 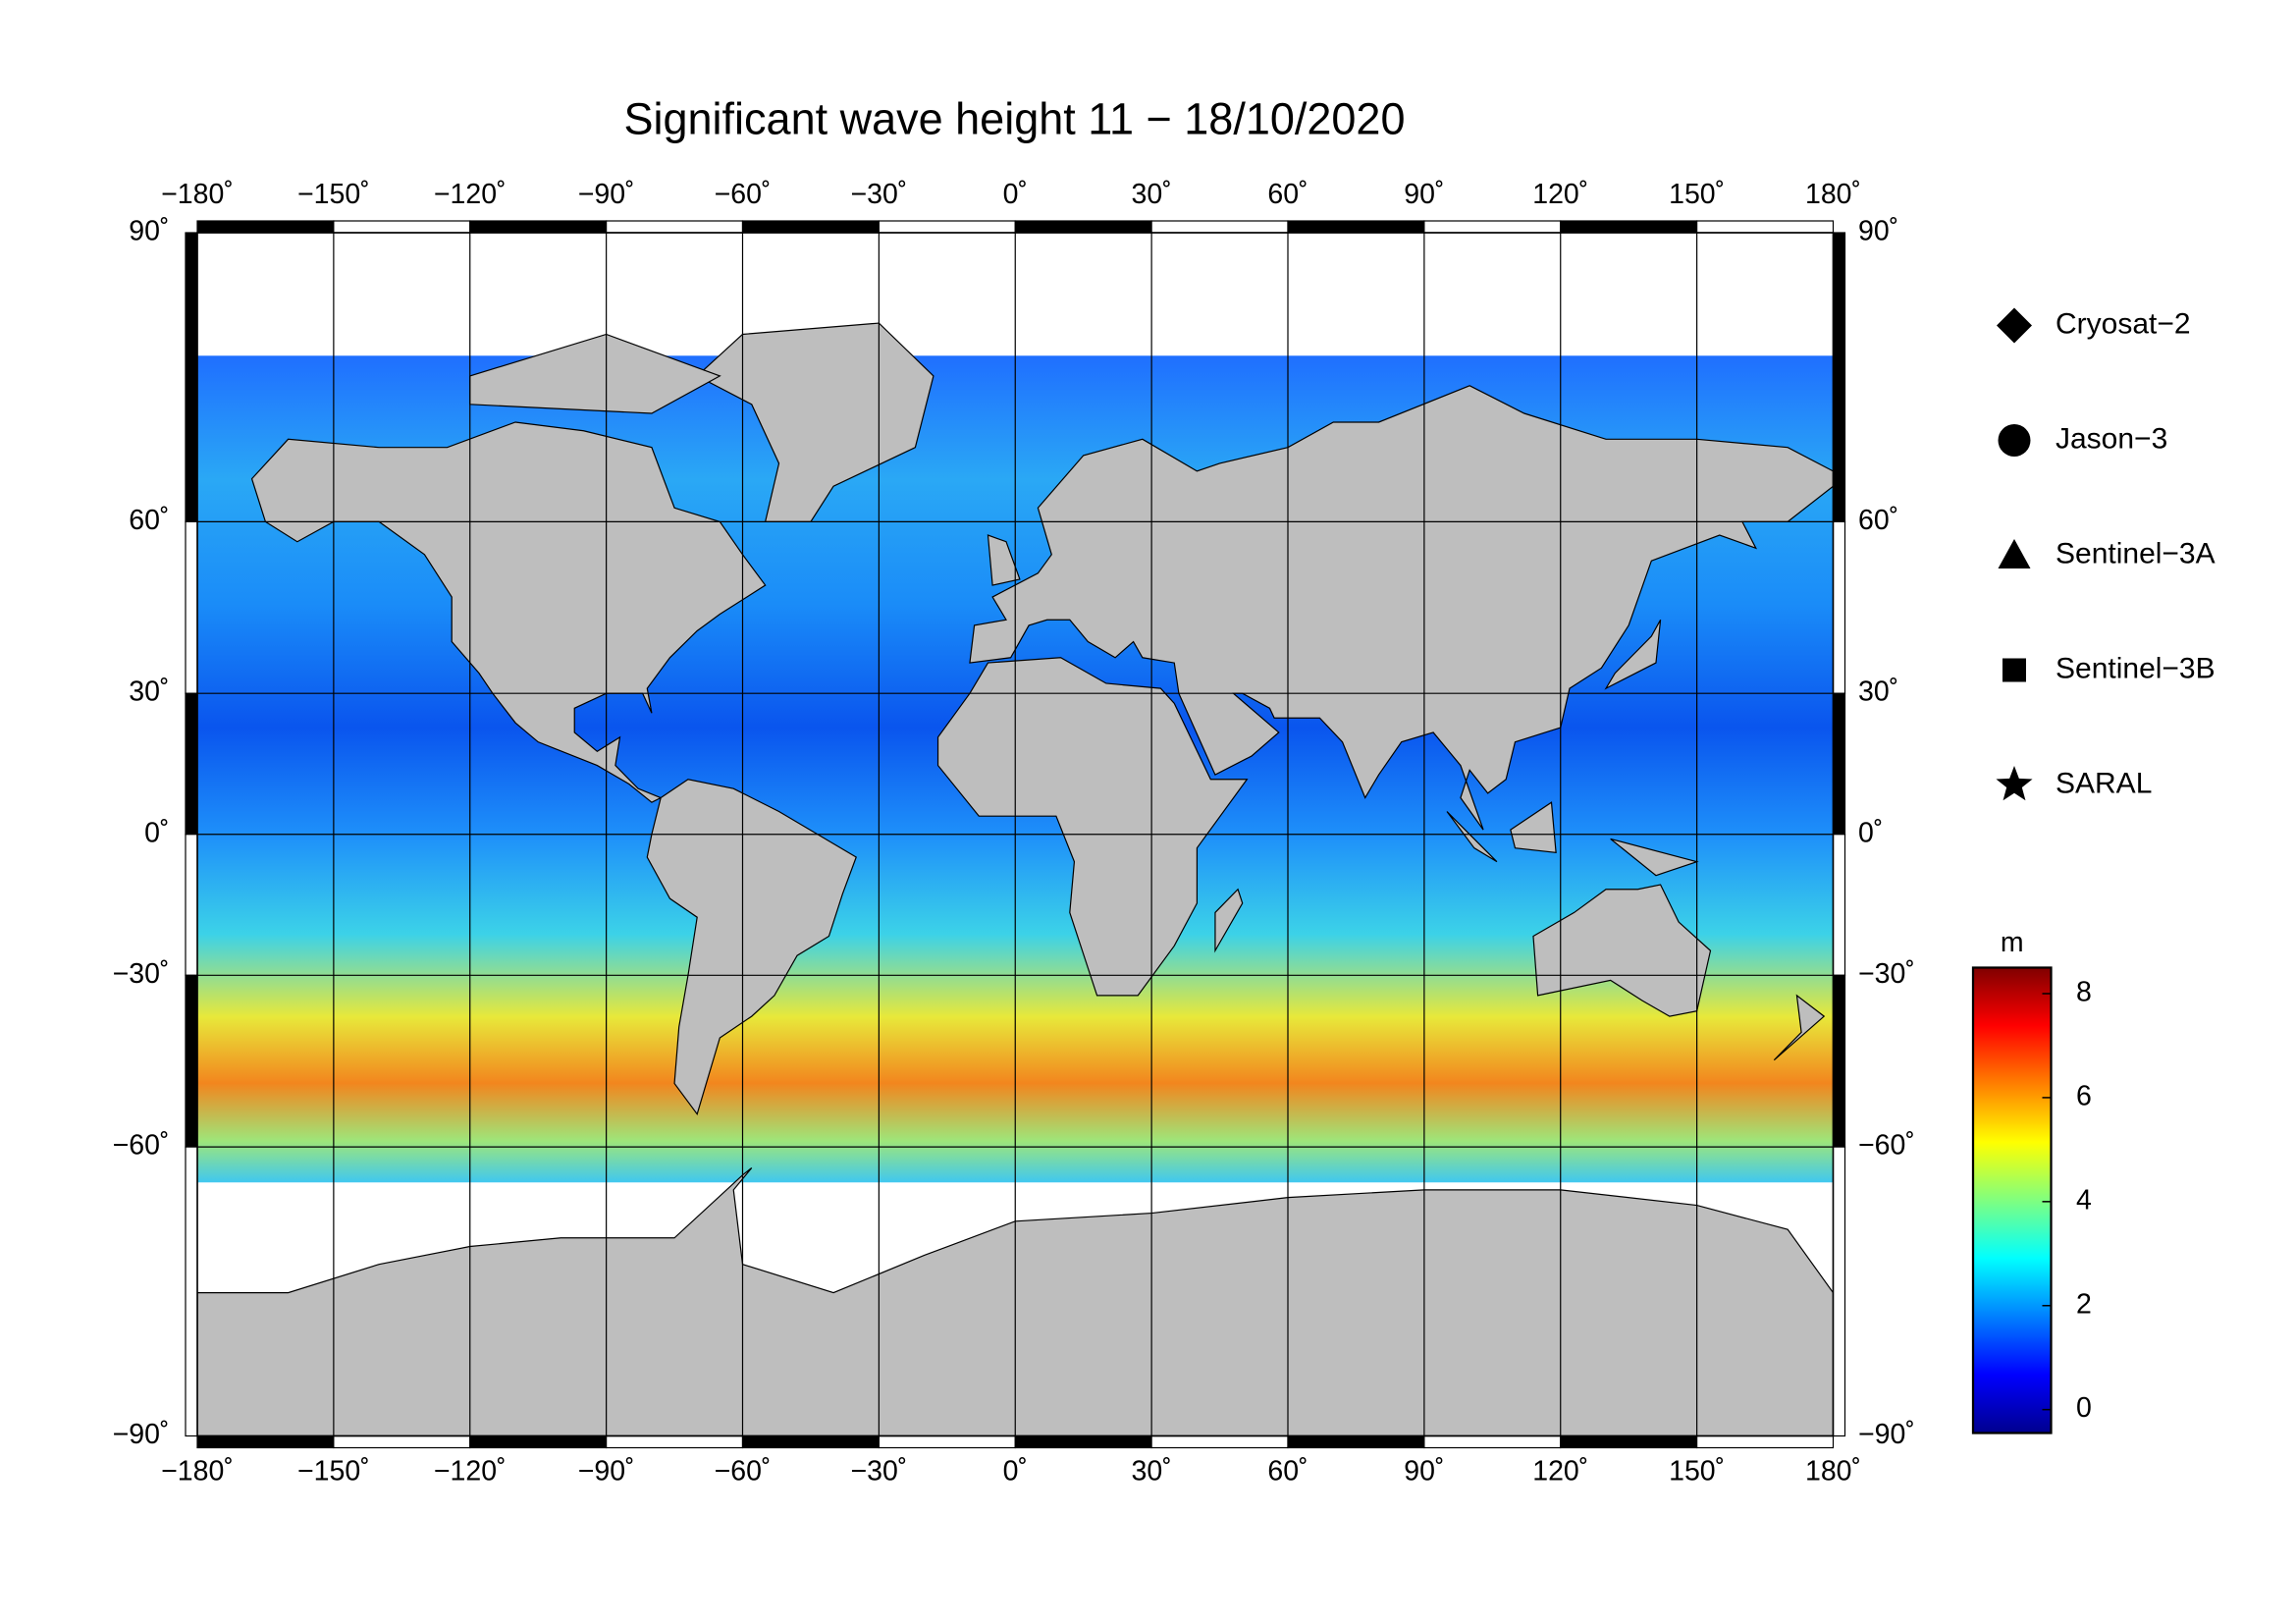 I want to click on colorbar-tick-label: 6, so click(x=2084, y=1095).